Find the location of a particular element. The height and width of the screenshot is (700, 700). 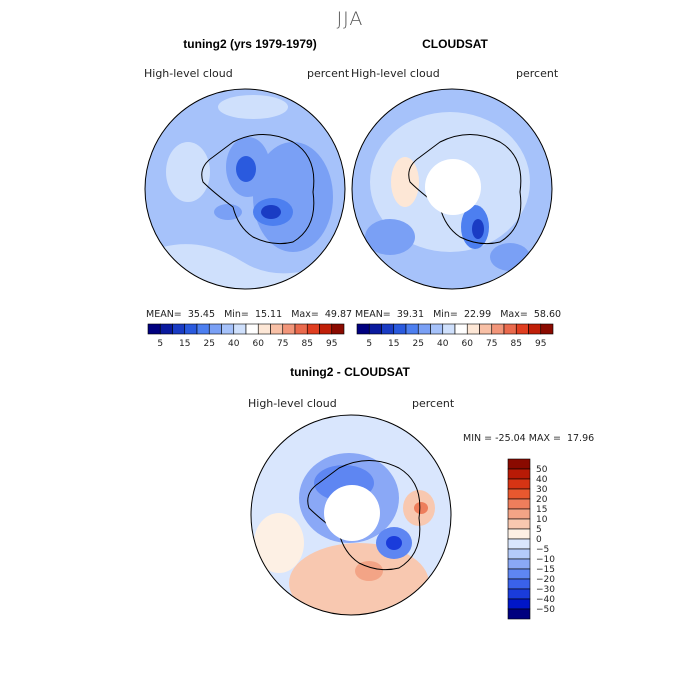

panel2-colorbar-tick-label: 60 is located at coordinates (468, 344).